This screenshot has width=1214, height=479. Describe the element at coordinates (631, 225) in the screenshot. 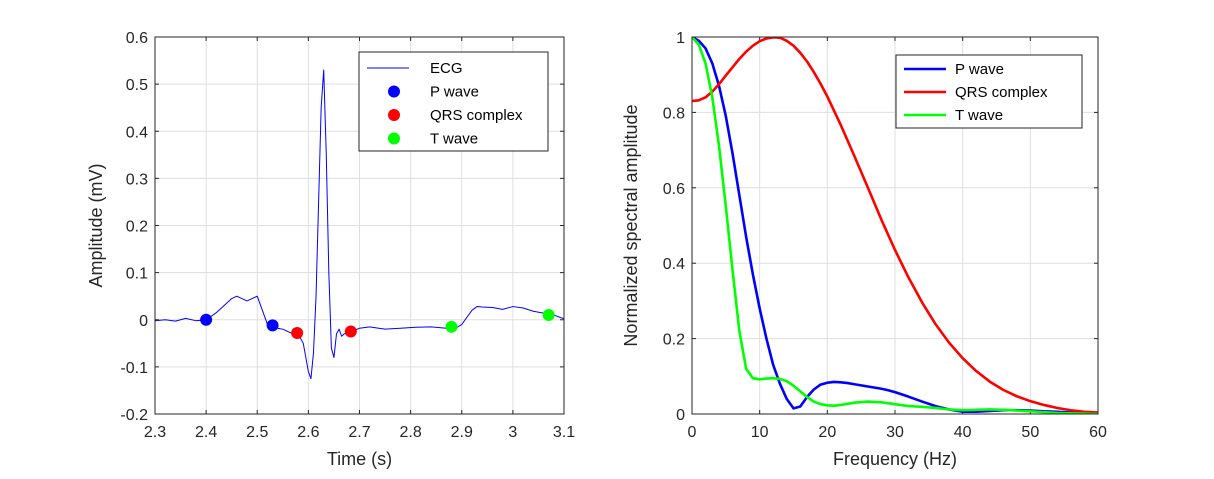

I see `y-axis-label: Normalized spectral amplitude` at that location.